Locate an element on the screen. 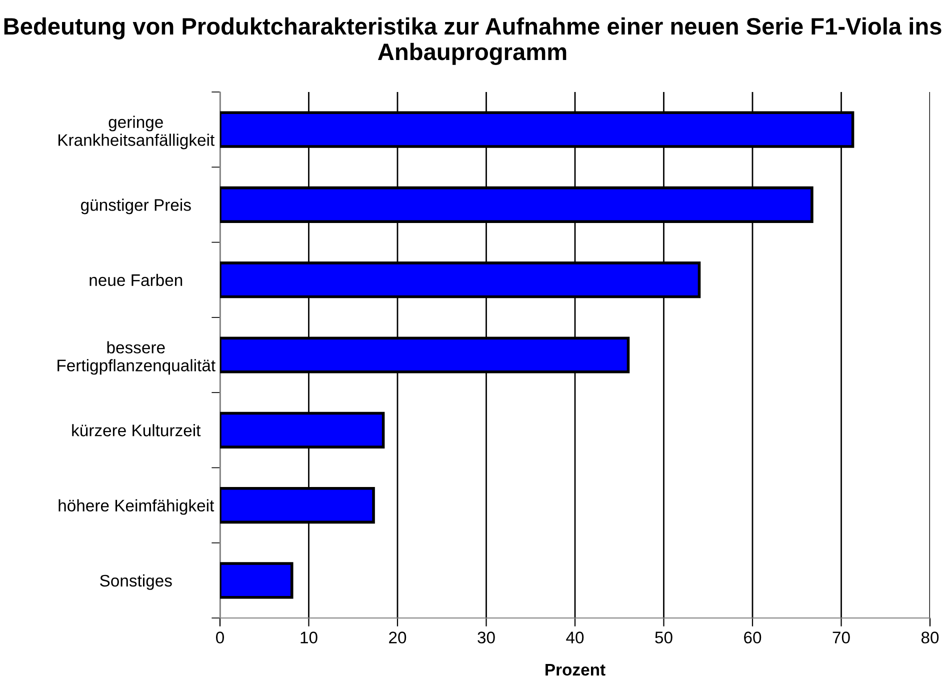  x-tick-label: 70 is located at coordinates (841, 638).